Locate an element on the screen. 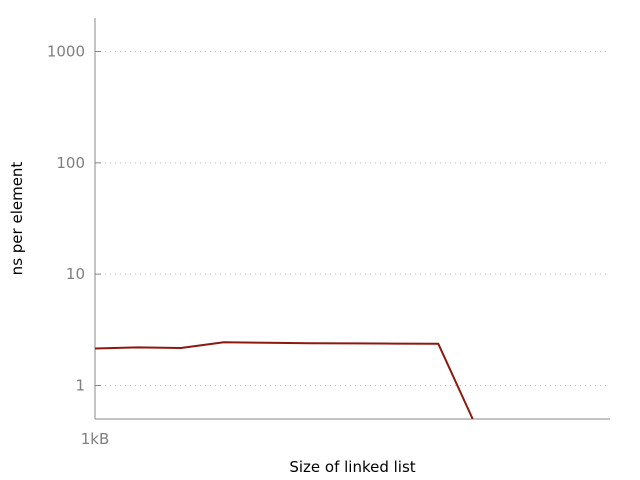  x-tick-label: 1kB is located at coordinates (95, 439).